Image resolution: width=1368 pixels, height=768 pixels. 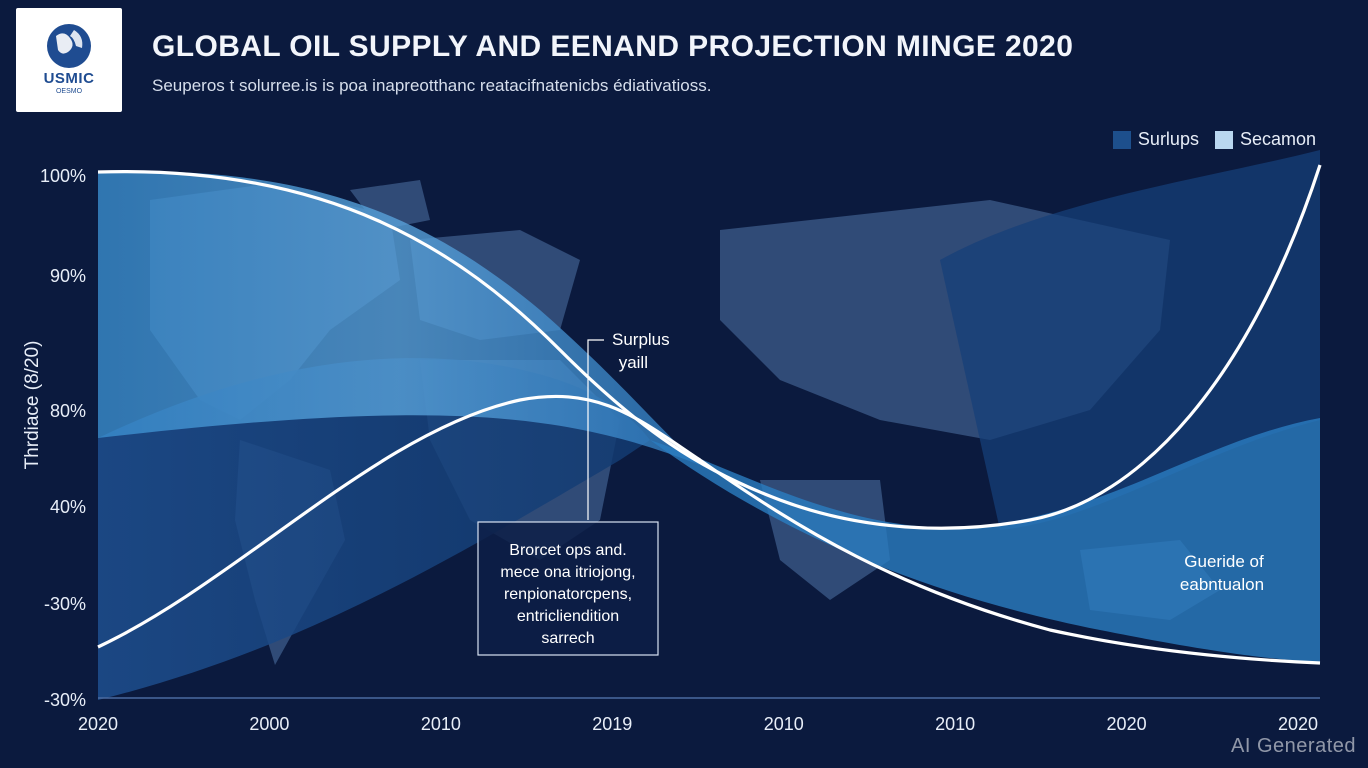 What do you see at coordinates (1168, 139) in the screenshot?
I see `legend-label-surlups: Surlups` at bounding box center [1168, 139].